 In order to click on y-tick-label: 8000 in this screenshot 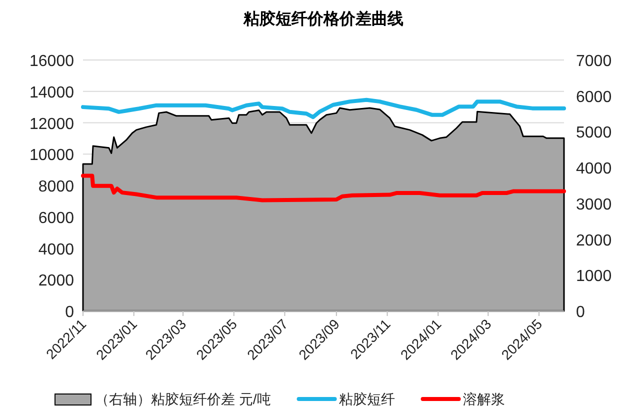, I will do `click(56, 187)`.